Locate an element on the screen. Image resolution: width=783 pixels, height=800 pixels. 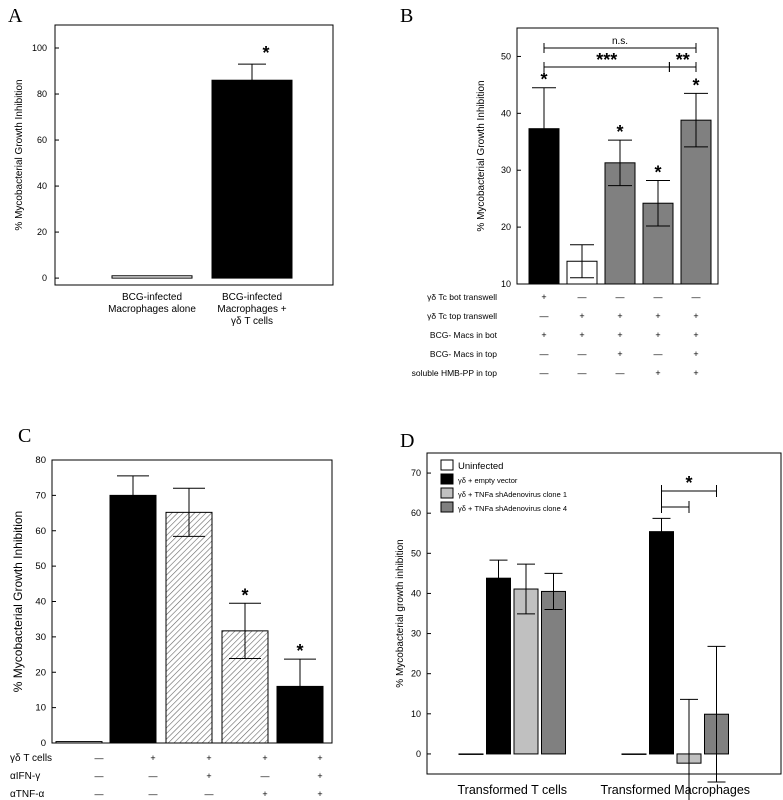
y-tick-label: 80 is located at coordinates (40, 460).